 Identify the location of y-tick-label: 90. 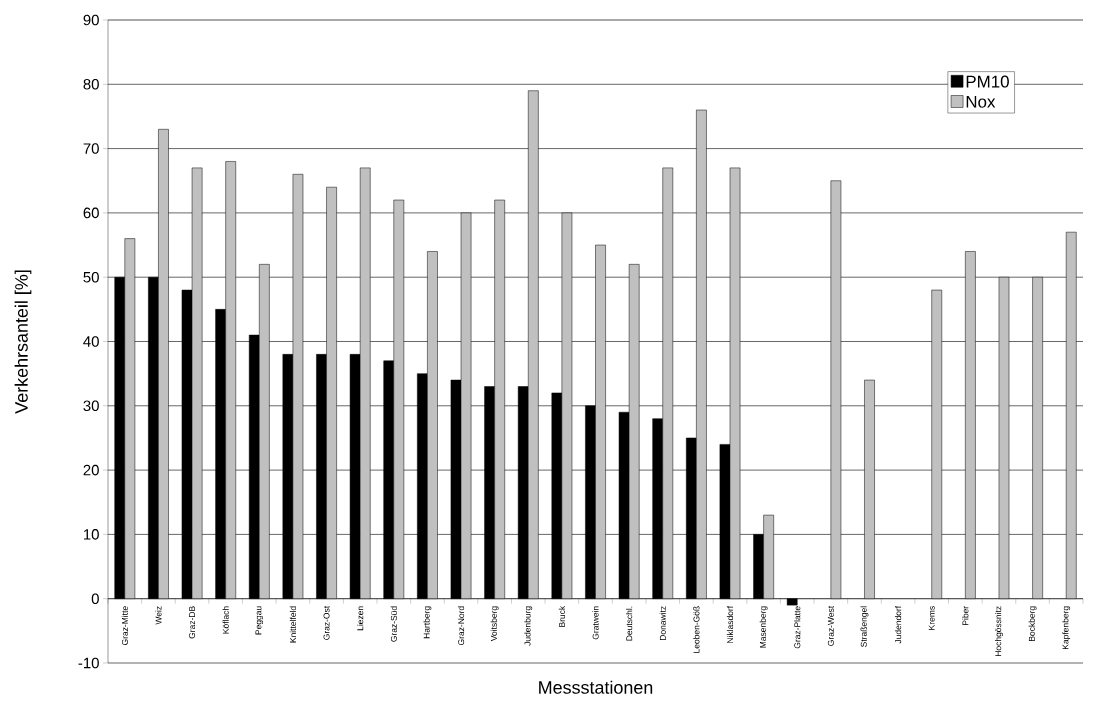
(91, 20).